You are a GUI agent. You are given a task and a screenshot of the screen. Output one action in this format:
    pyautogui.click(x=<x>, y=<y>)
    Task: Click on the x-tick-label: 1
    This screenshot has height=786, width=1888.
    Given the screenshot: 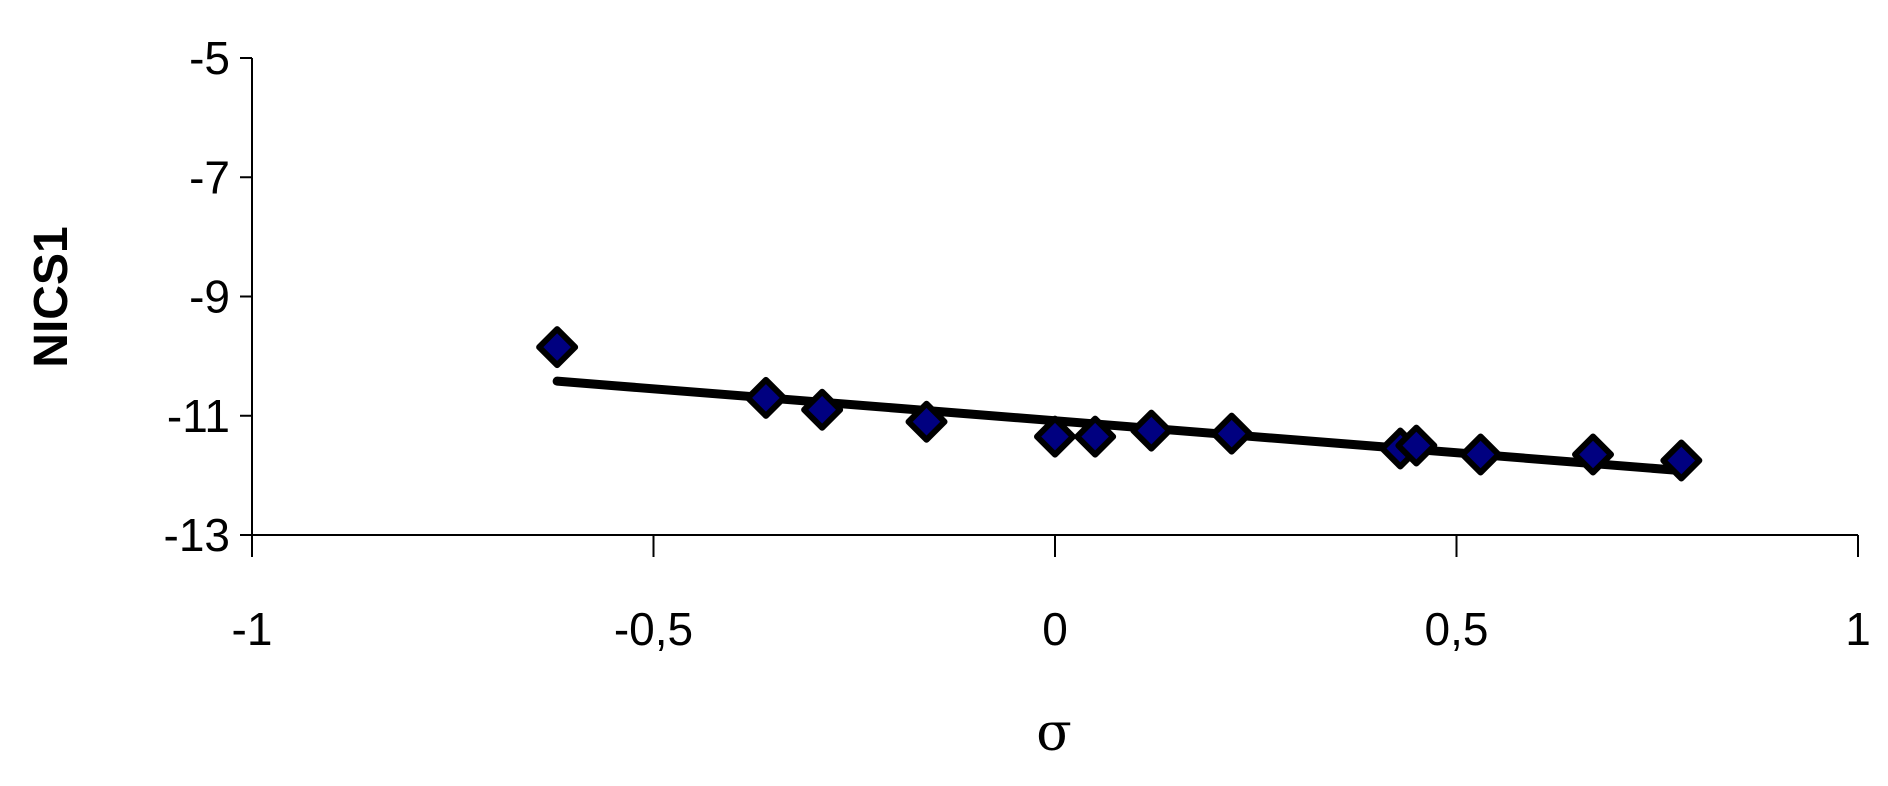 What is the action you would take?
    pyautogui.click(x=1858, y=629)
    